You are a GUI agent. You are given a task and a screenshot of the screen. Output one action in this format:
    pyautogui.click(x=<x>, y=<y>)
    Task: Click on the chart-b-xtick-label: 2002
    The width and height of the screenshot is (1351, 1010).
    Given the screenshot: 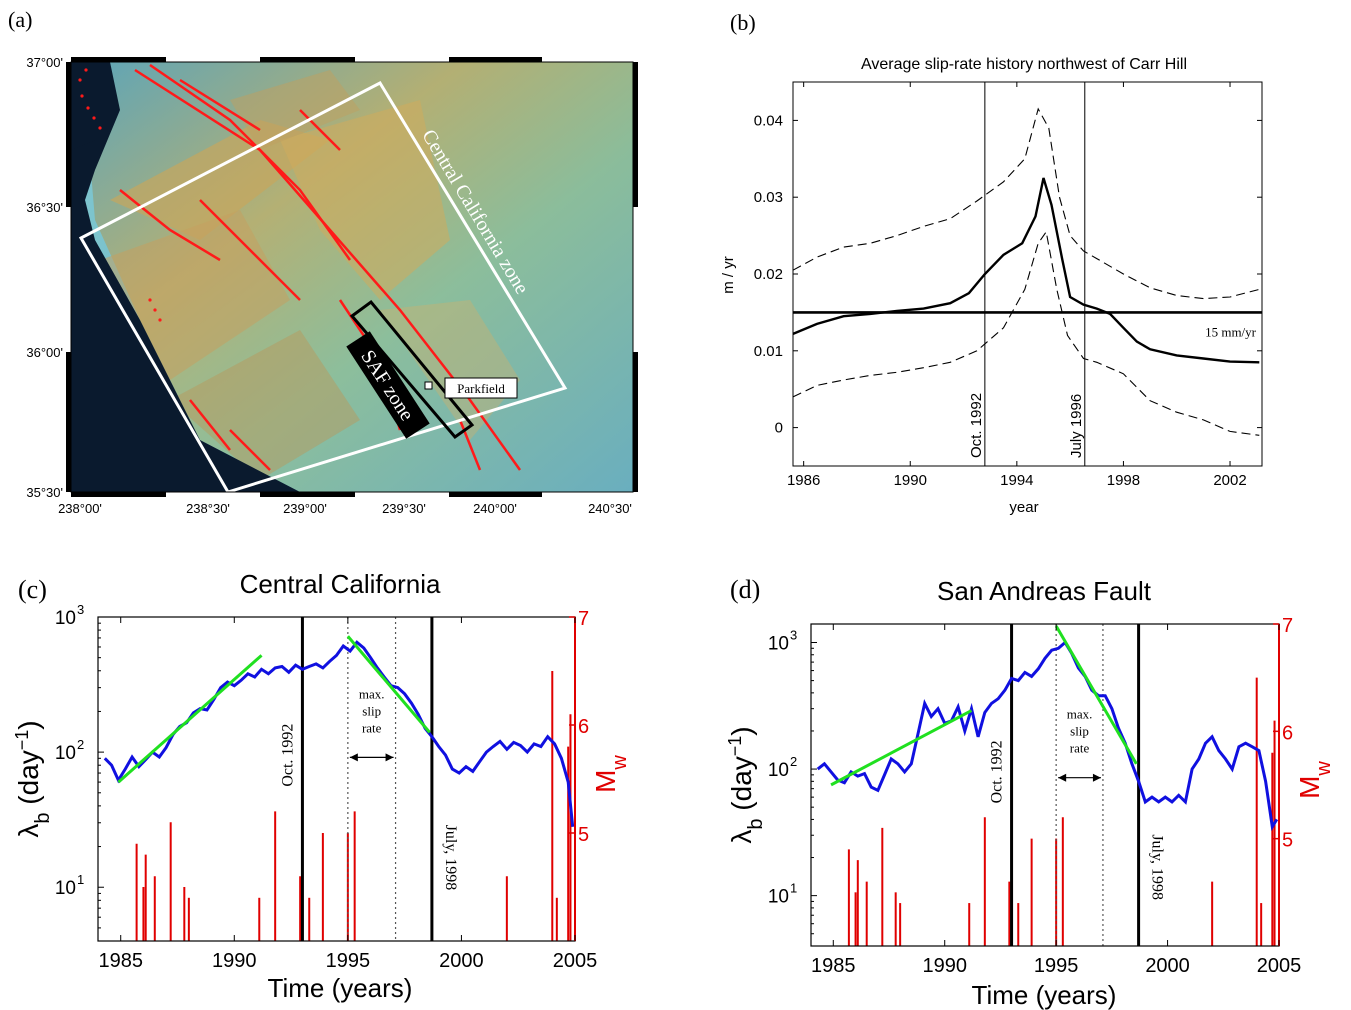 What is the action you would take?
    pyautogui.click(x=1229, y=480)
    